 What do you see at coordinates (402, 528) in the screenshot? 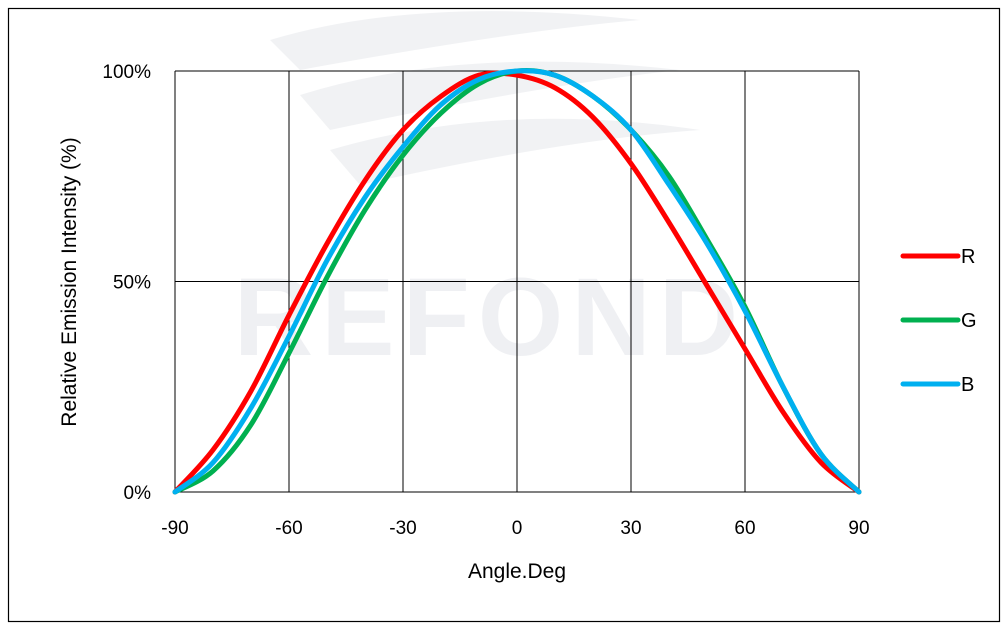
I see `x-tick-label: -30` at bounding box center [402, 528].